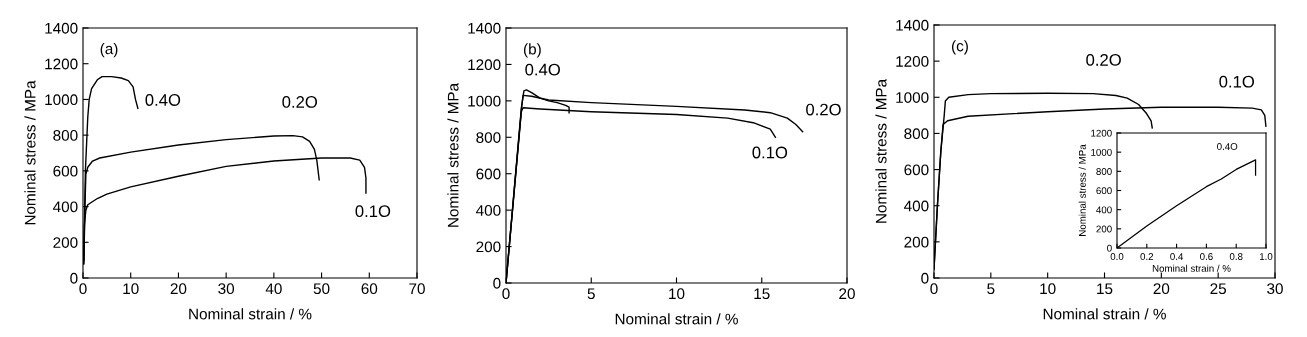  Describe the element at coordinates (1177, 256) in the screenshot. I see `x-tick-label: 0.4` at that location.